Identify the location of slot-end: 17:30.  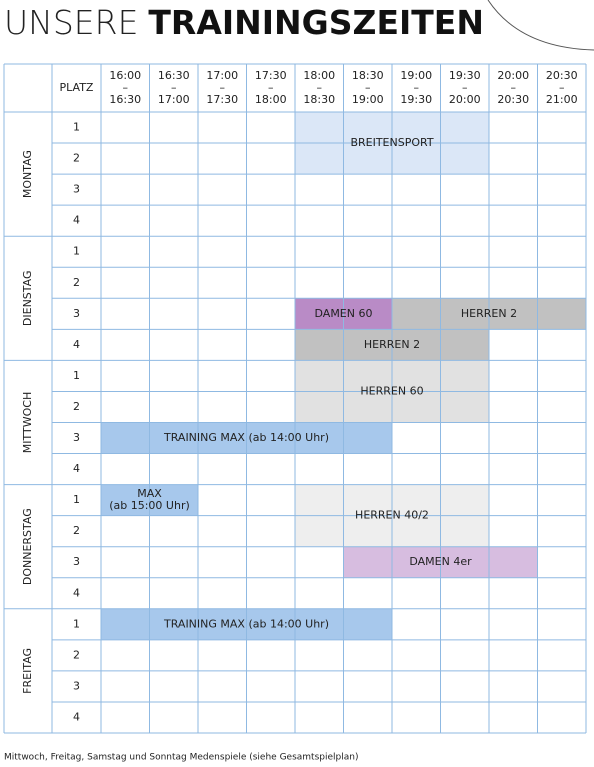
(222, 99).